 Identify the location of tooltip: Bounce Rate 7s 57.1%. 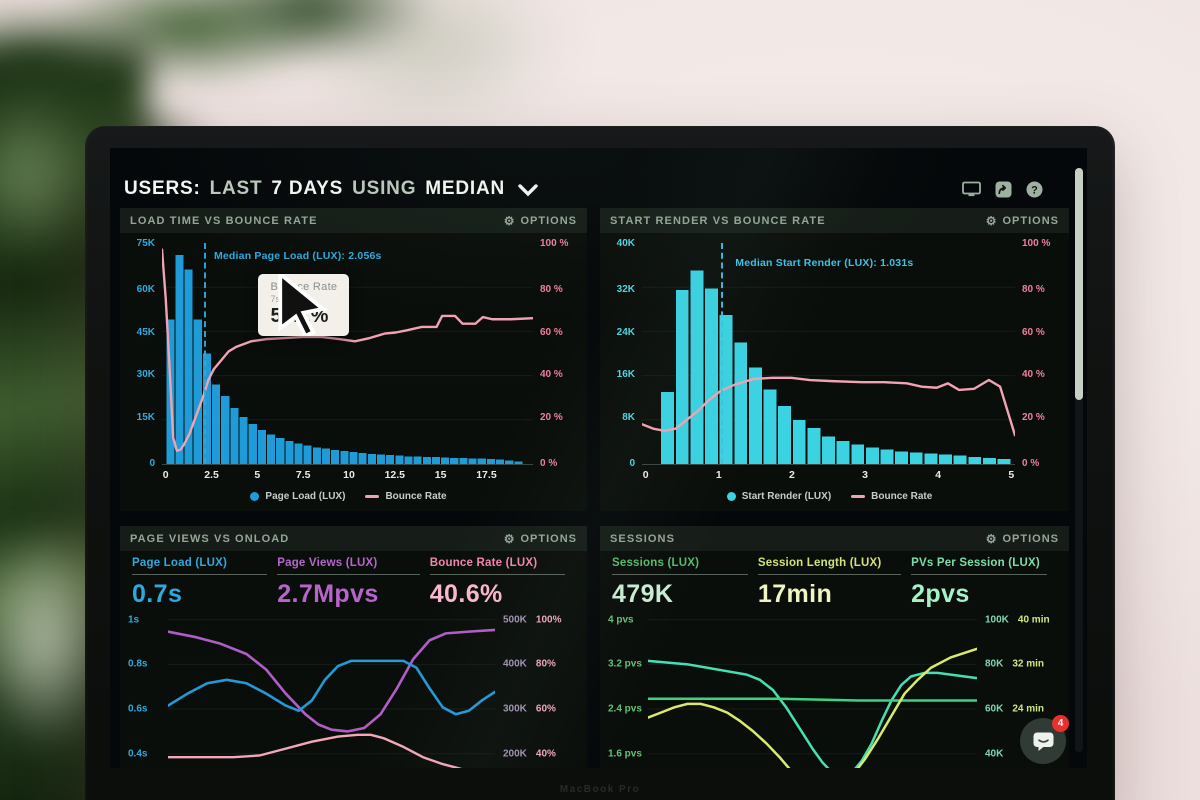
(304, 304).